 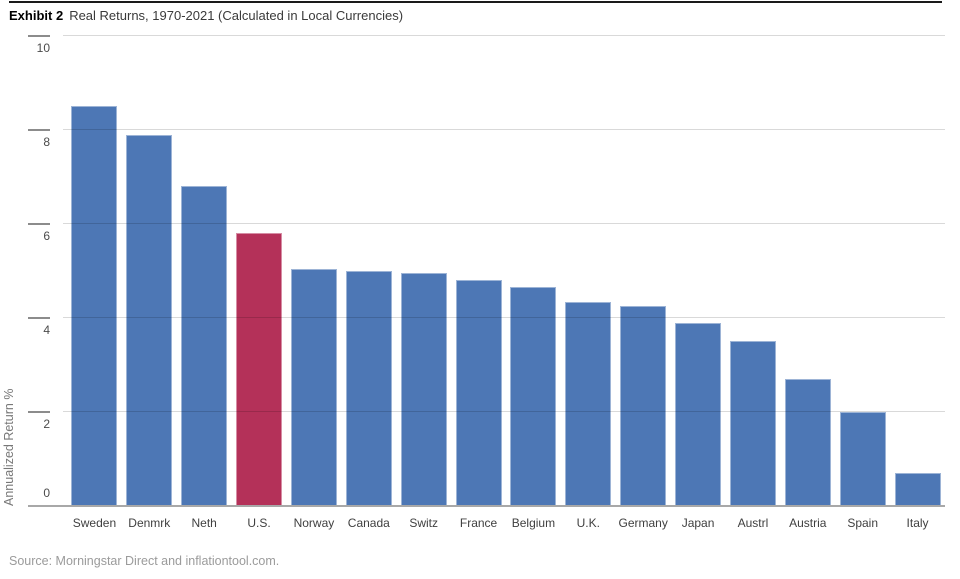 I want to click on x-label-sweden: Sweden, so click(x=94, y=523).